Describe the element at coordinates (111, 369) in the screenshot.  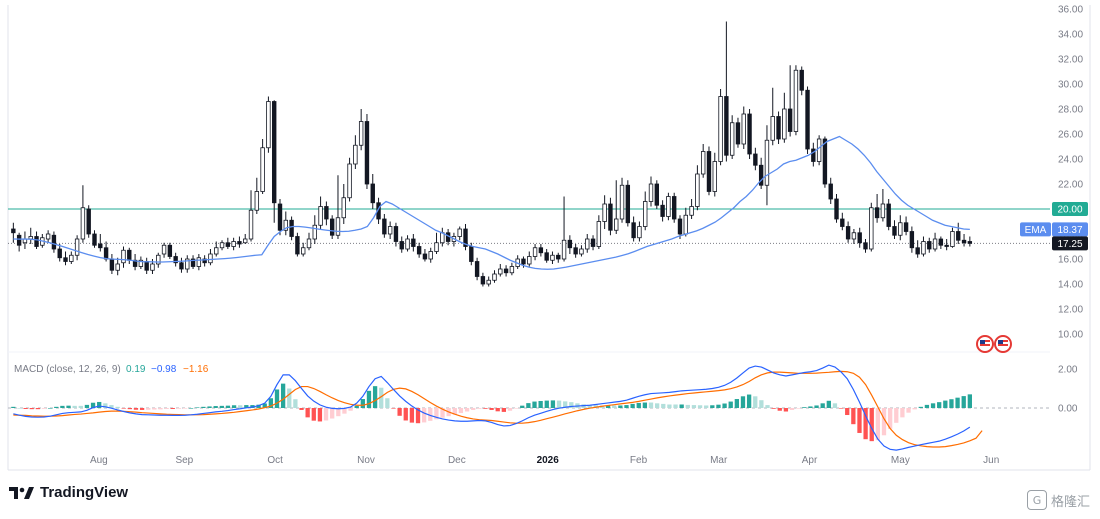
I see `macd-legend: MACD (close, 12, 26, 9) 0.19 −0.98 −1.16` at that location.